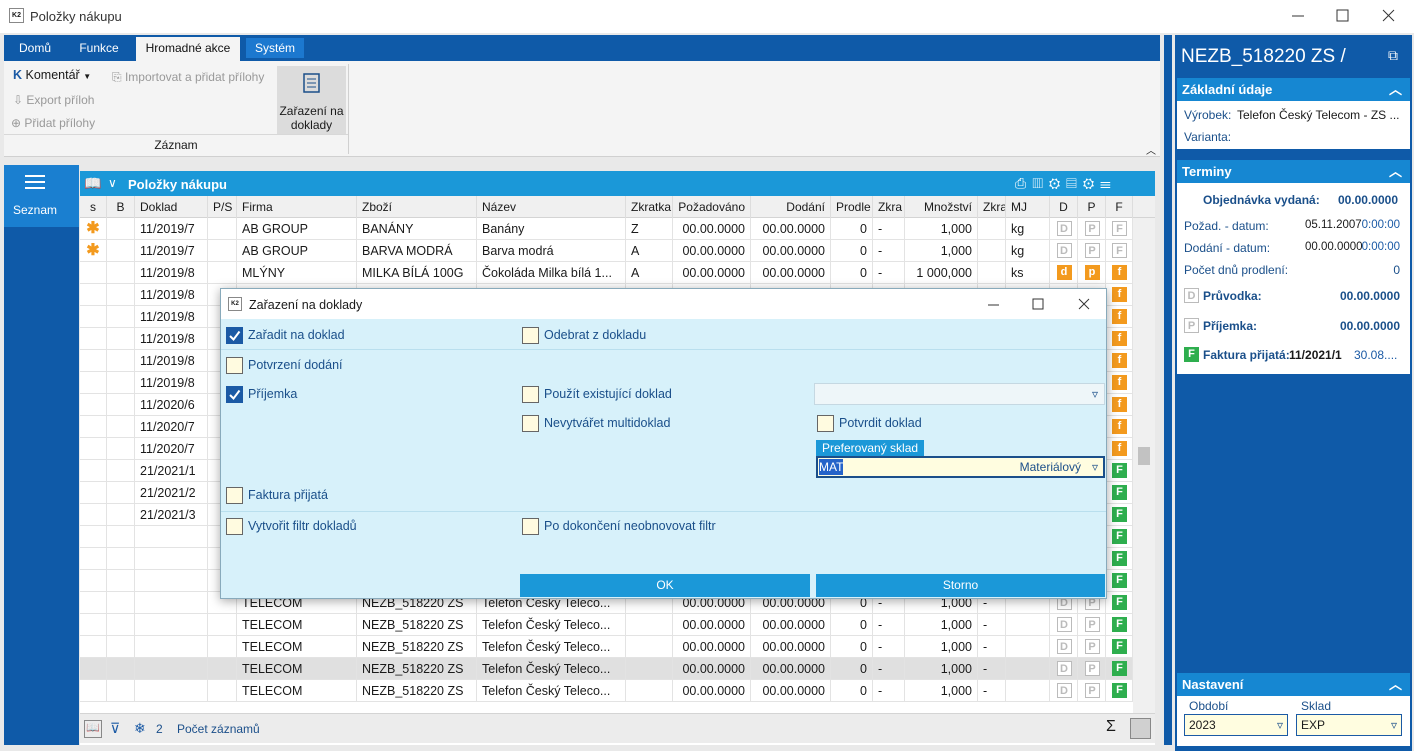  Describe the element at coordinates (880, 423) in the screenshot. I see `checkbox-label: Potvrdit doklad` at that location.